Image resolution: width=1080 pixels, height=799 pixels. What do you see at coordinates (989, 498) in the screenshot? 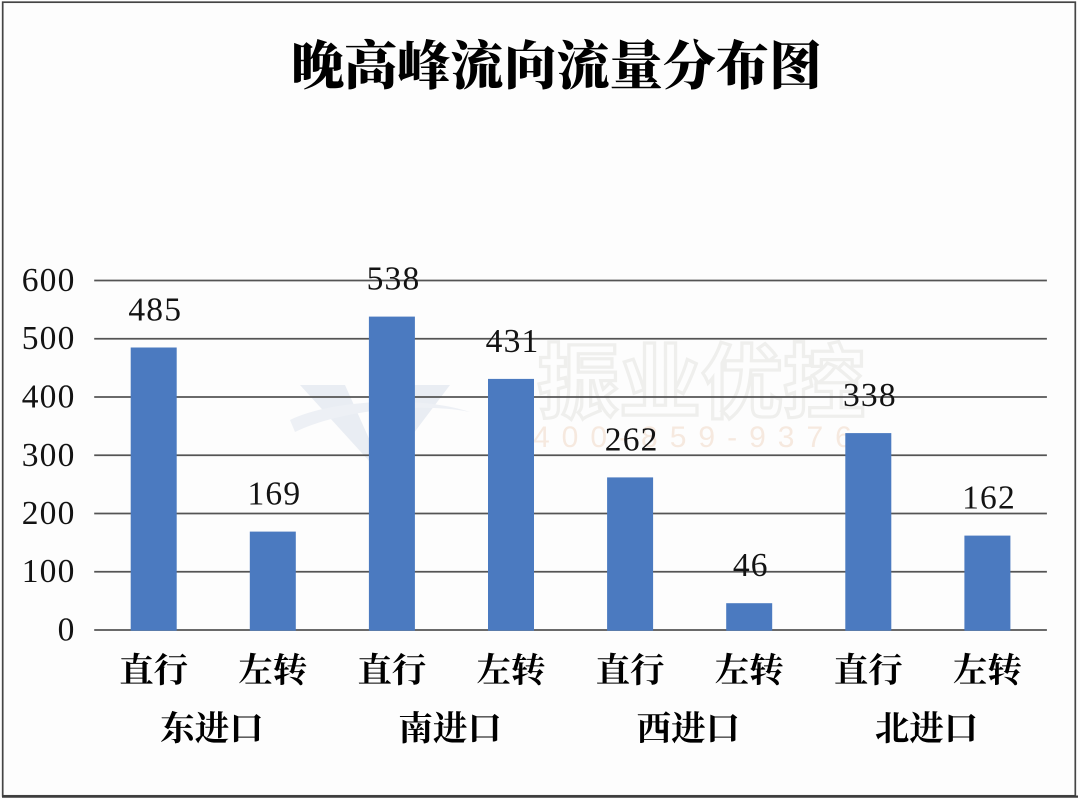
I see `svg-text: 162` at bounding box center [989, 498].